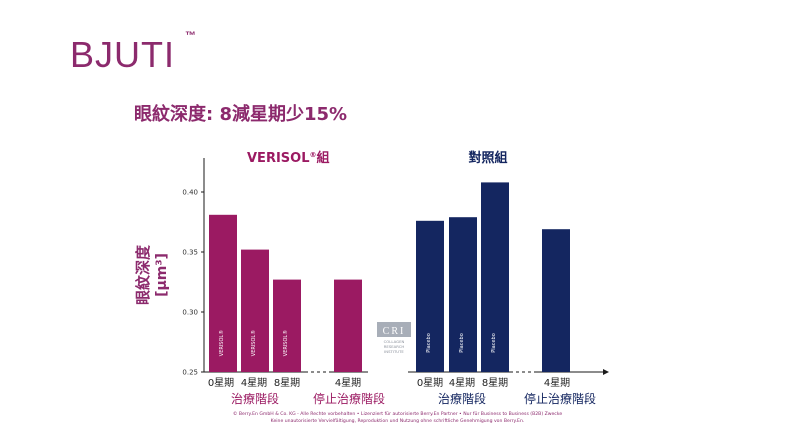  What do you see at coordinates (323, 158) in the screenshot?
I see `group1-title-suffix: 組` at bounding box center [323, 158].